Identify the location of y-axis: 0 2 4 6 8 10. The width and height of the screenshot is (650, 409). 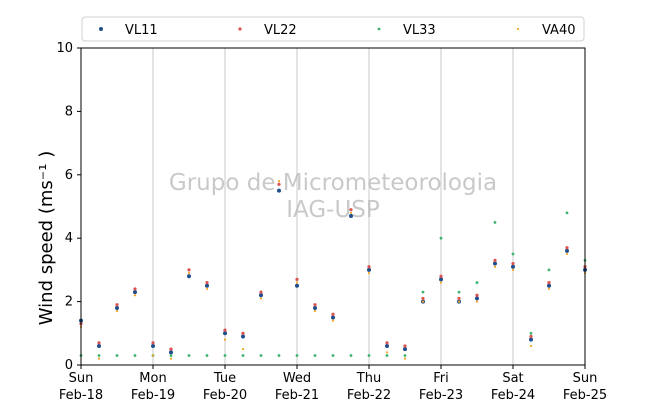
(68, 207).